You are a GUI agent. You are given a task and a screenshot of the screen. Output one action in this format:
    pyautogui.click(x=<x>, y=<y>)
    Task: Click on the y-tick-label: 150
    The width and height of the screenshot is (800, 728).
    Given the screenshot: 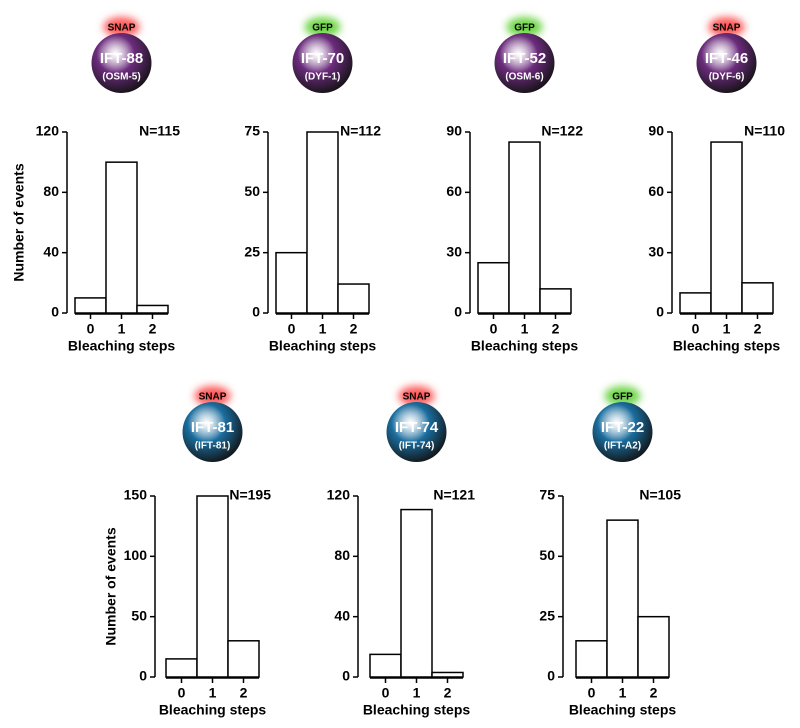 What is the action you would take?
    pyautogui.click(x=136, y=495)
    